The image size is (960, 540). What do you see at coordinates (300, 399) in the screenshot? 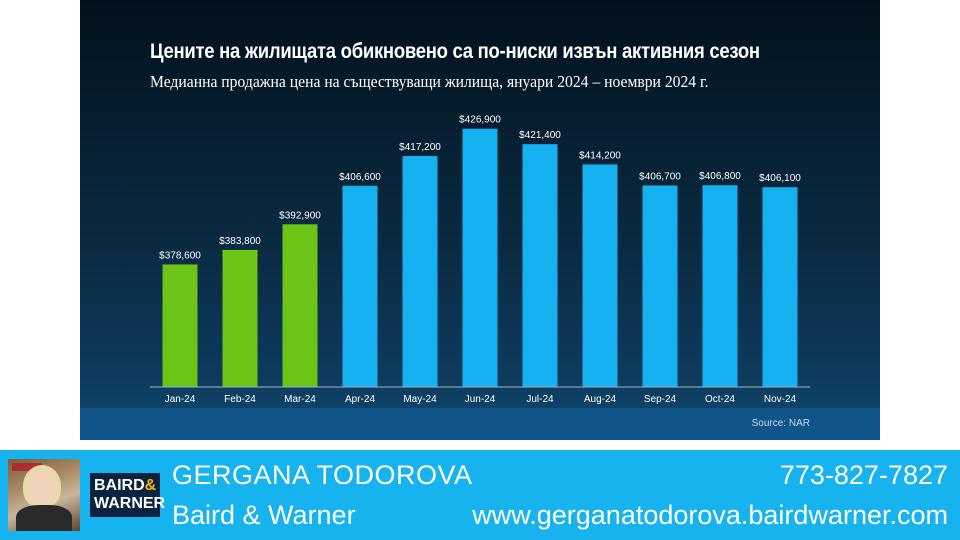
I see `x-tick-Mar-24: Mar-24` at bounding box center [300, 399].